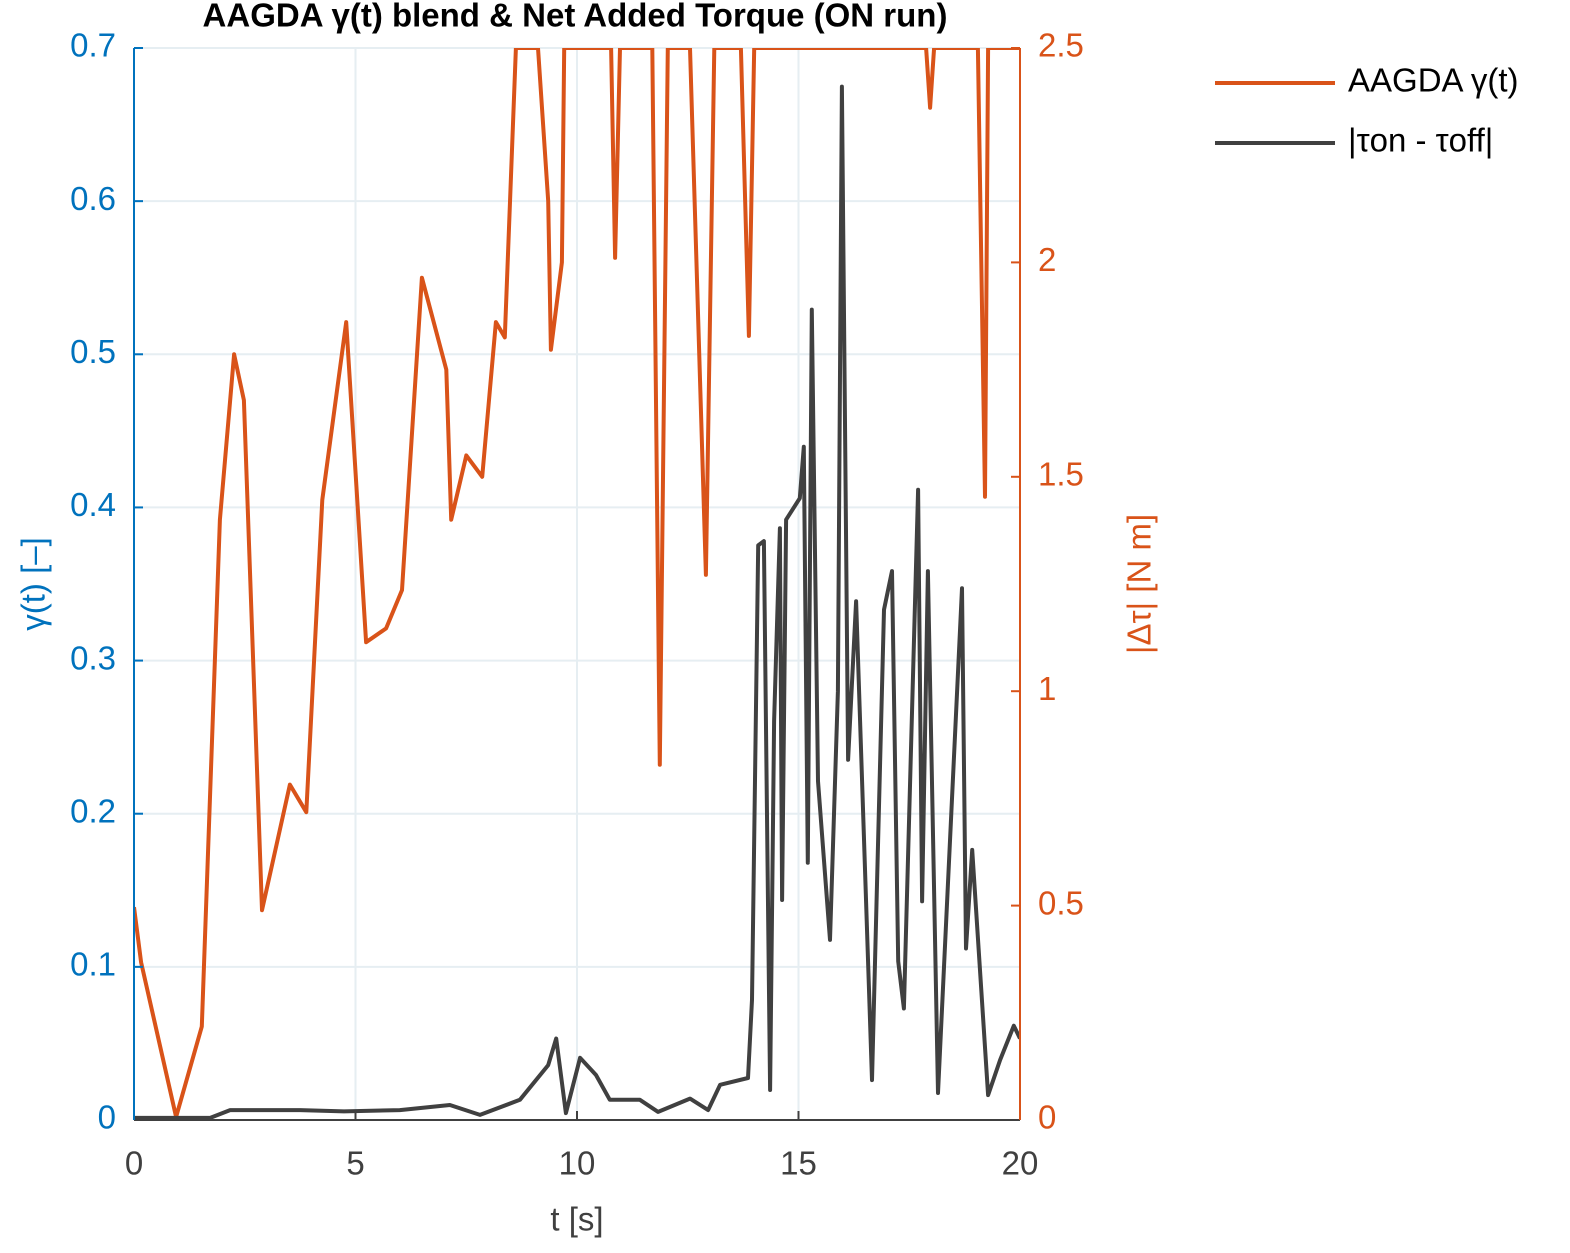 The width and height of the screenshot is (1570, 1253). Describe the element at coordinates (1367, 110) in the screenshot. I see `legend: AAGDA γ(t) |τon - τoff|` at that location.